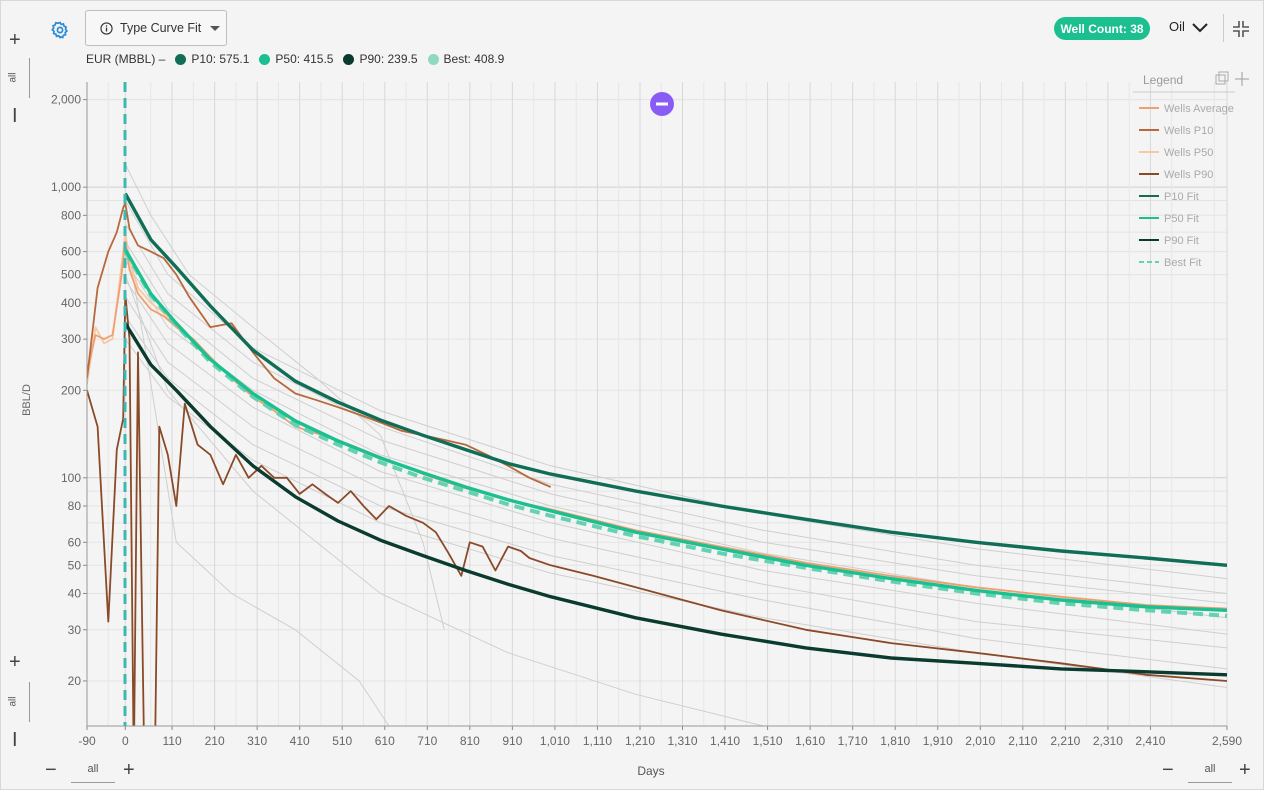  I want to click on x-zoom-in-left-icon: +, so click(129, 770).